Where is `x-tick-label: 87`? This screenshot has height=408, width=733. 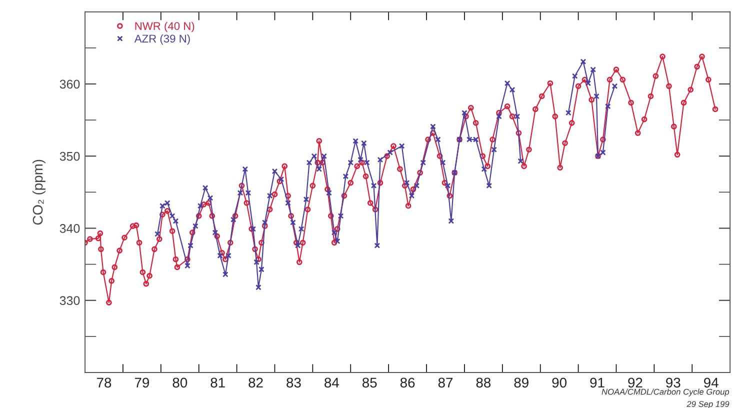
x-tick-label: 87 is located at coordinates (445, 383).